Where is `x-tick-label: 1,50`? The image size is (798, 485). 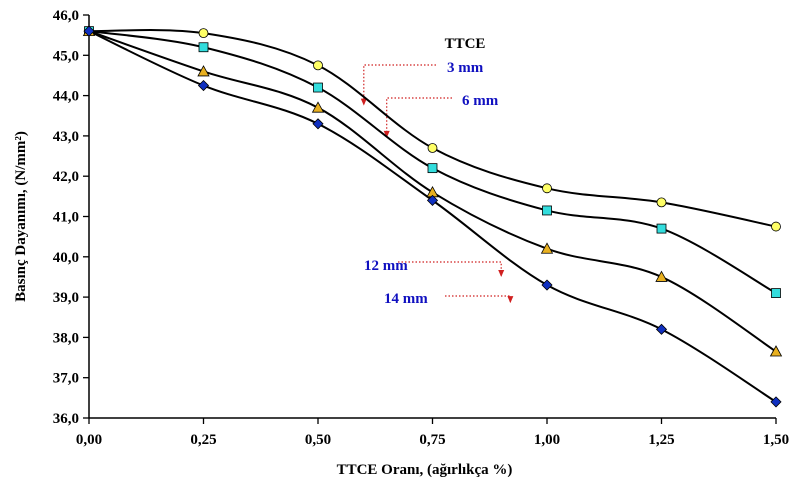 x-tick-label: 1,50 is located at coordinates (776, 440).